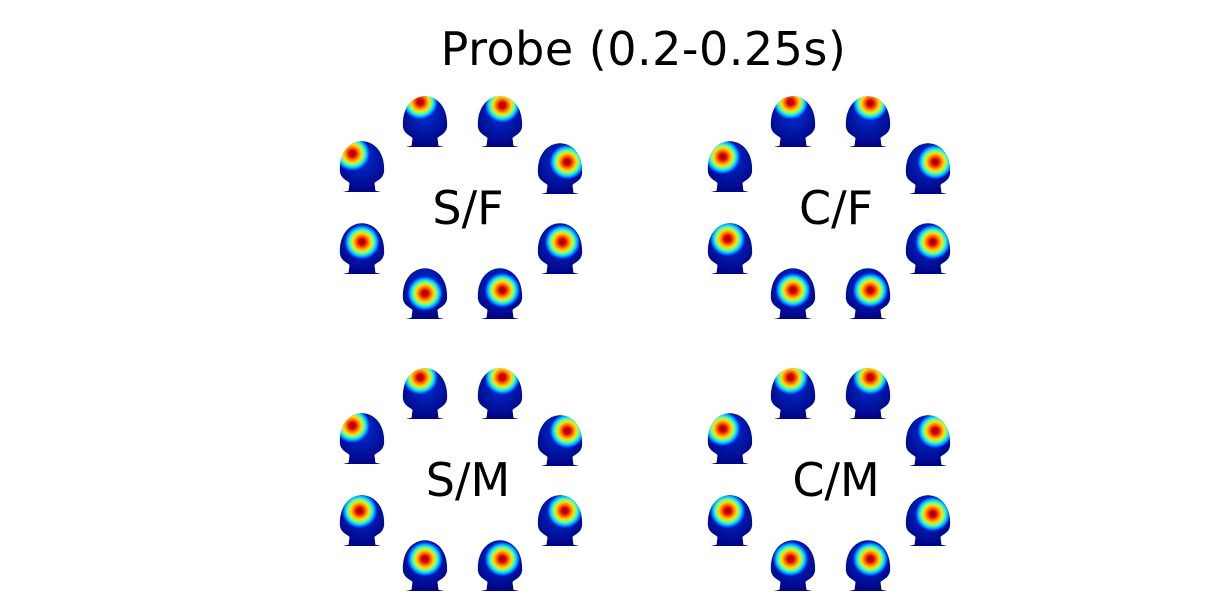 The height and width of the screenshot is (605, 1227). I want to click on condition-label: S/M, so click(468, 480).